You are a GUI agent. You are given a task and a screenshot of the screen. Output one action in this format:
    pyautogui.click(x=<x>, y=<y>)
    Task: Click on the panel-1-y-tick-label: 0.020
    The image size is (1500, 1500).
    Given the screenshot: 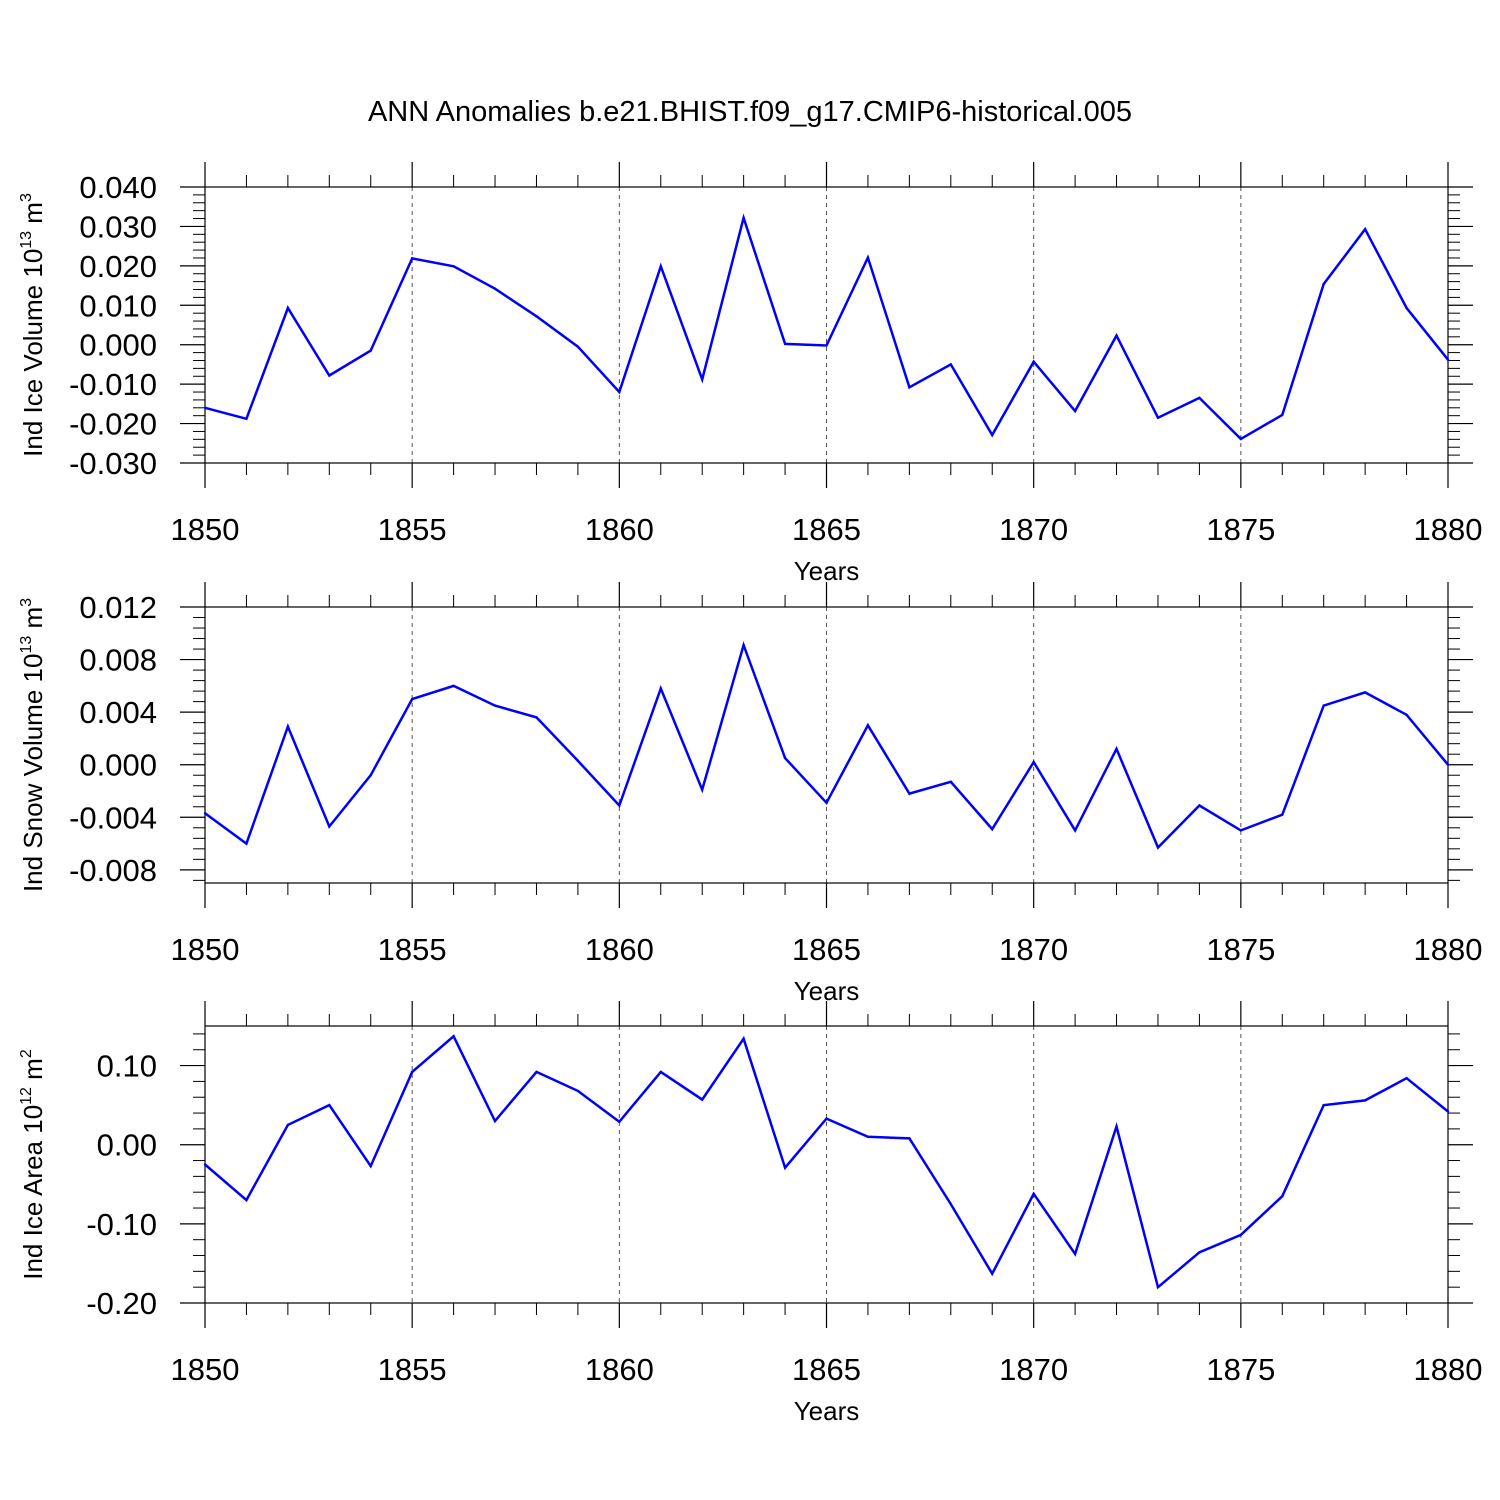 What is the action you would take?
    pyautogui.click(x=118, y=266)
    